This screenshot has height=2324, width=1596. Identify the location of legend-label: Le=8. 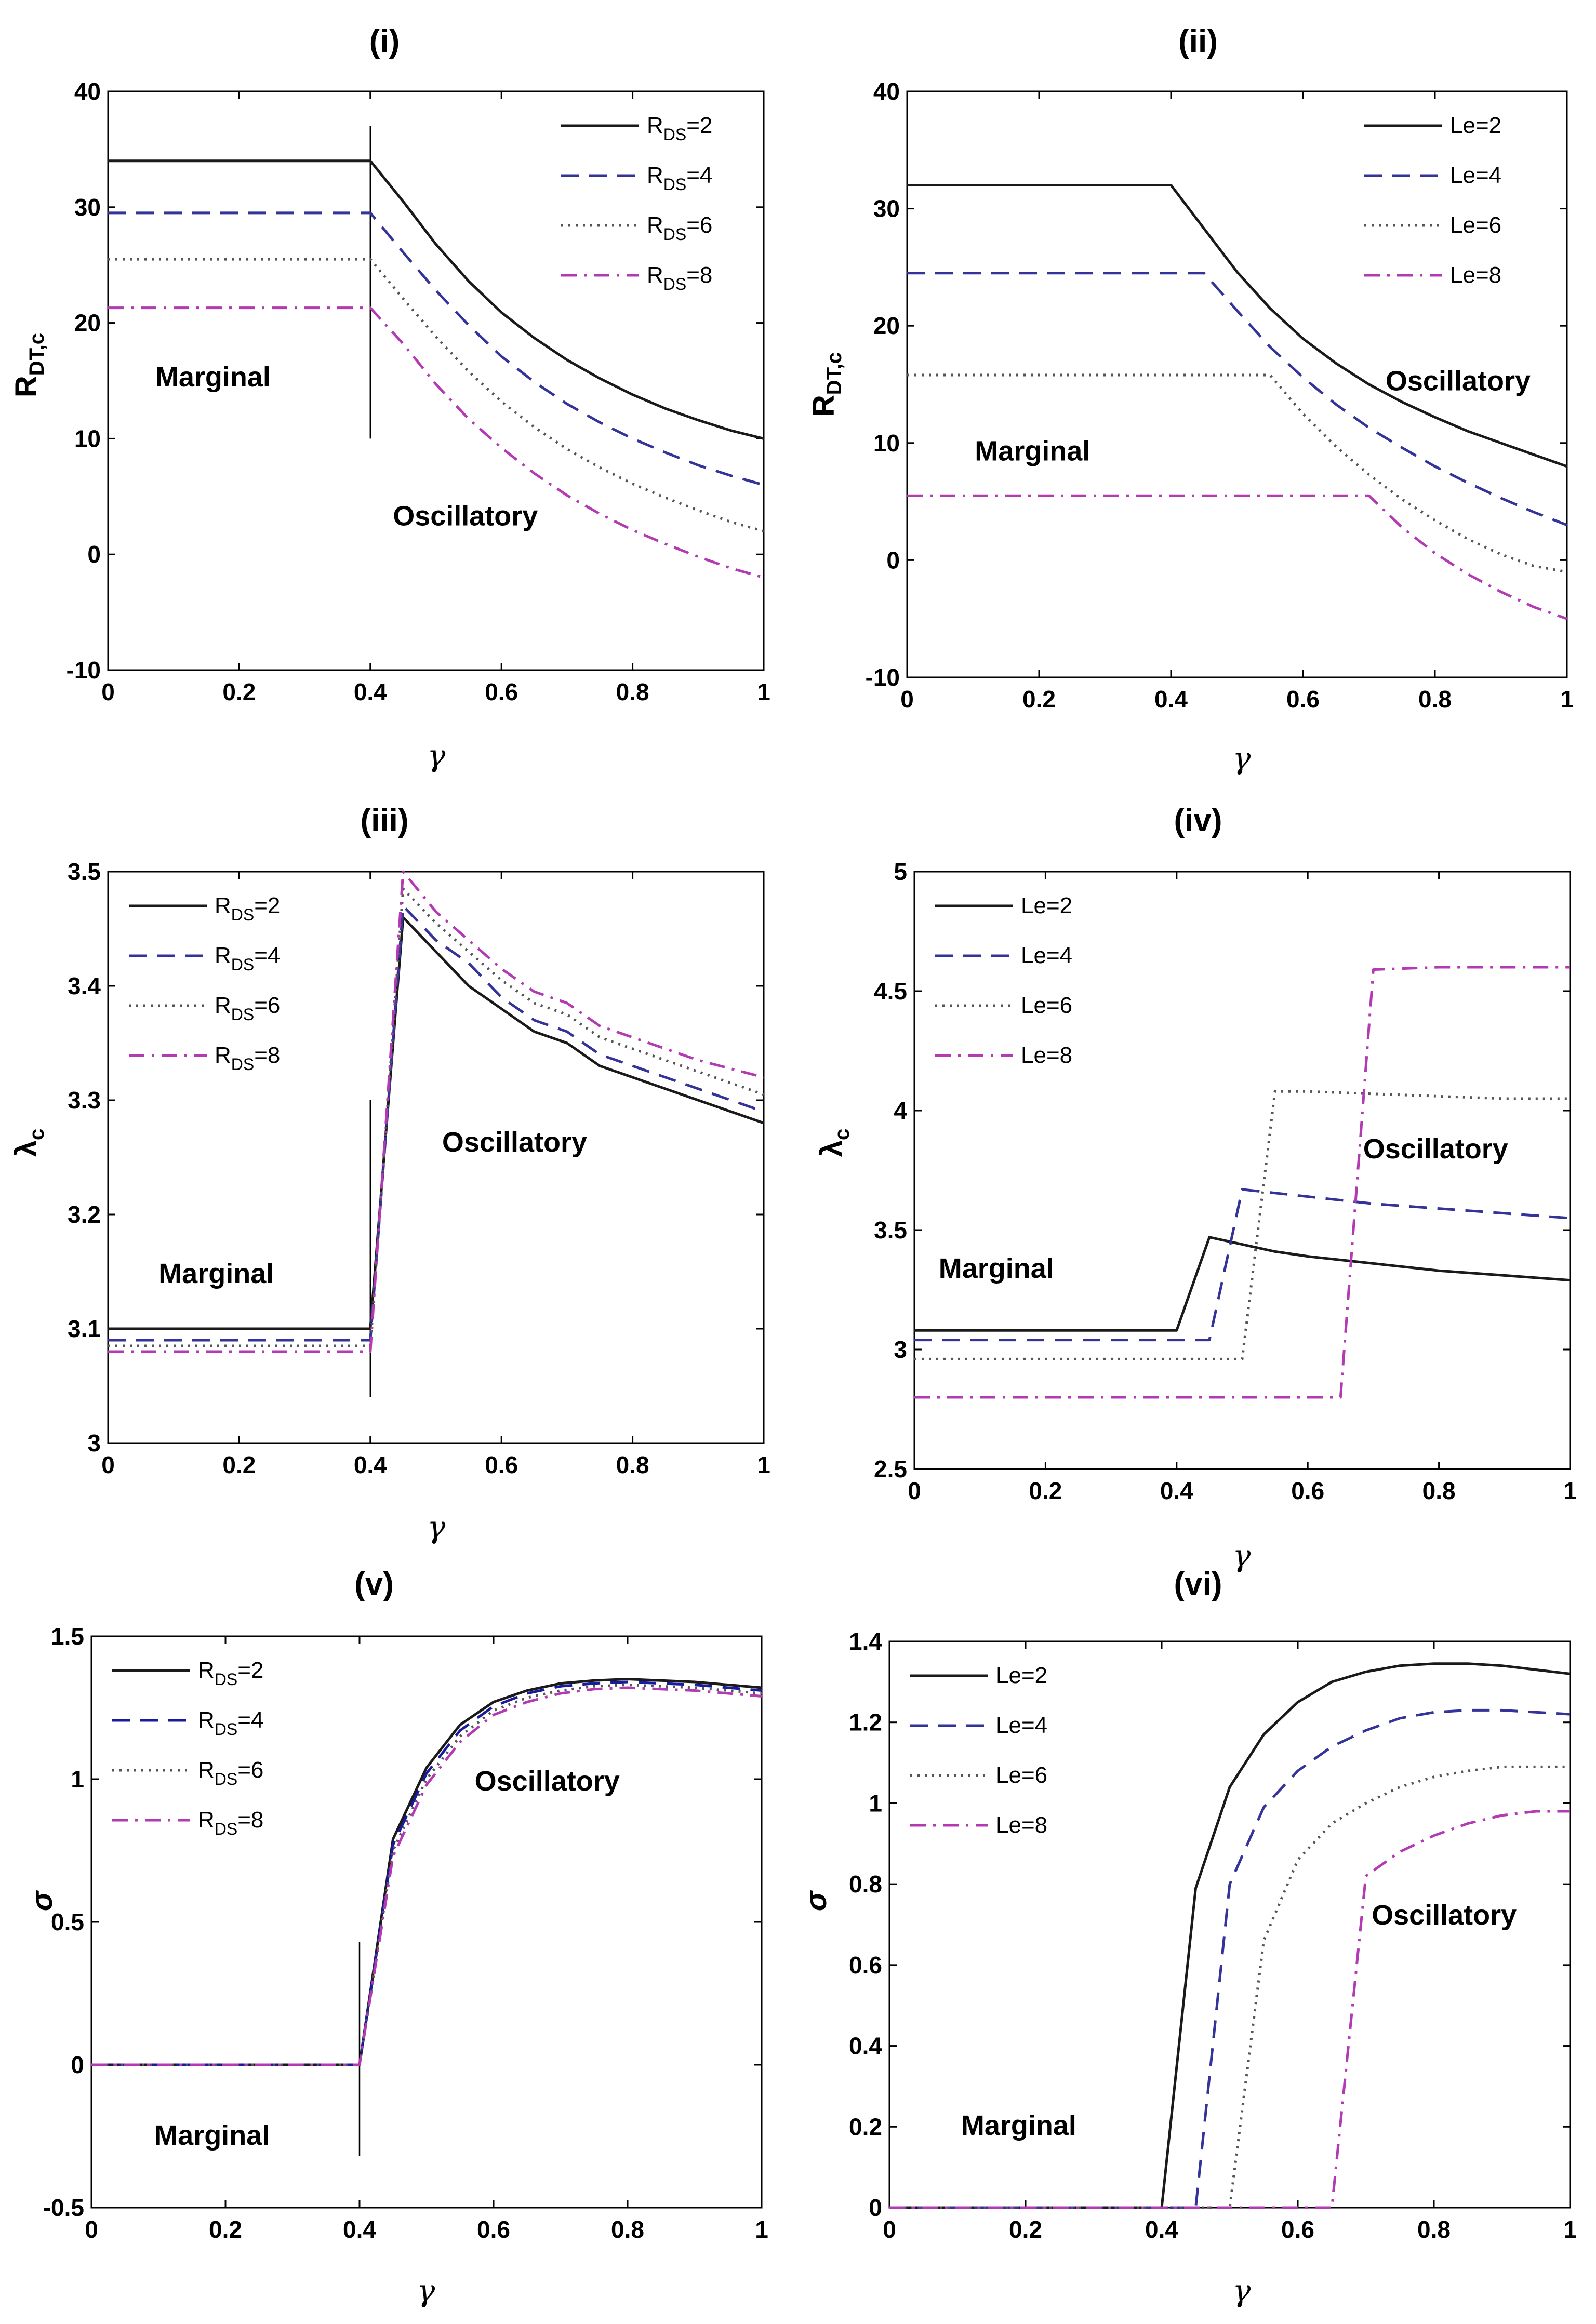
(1046, 1055).